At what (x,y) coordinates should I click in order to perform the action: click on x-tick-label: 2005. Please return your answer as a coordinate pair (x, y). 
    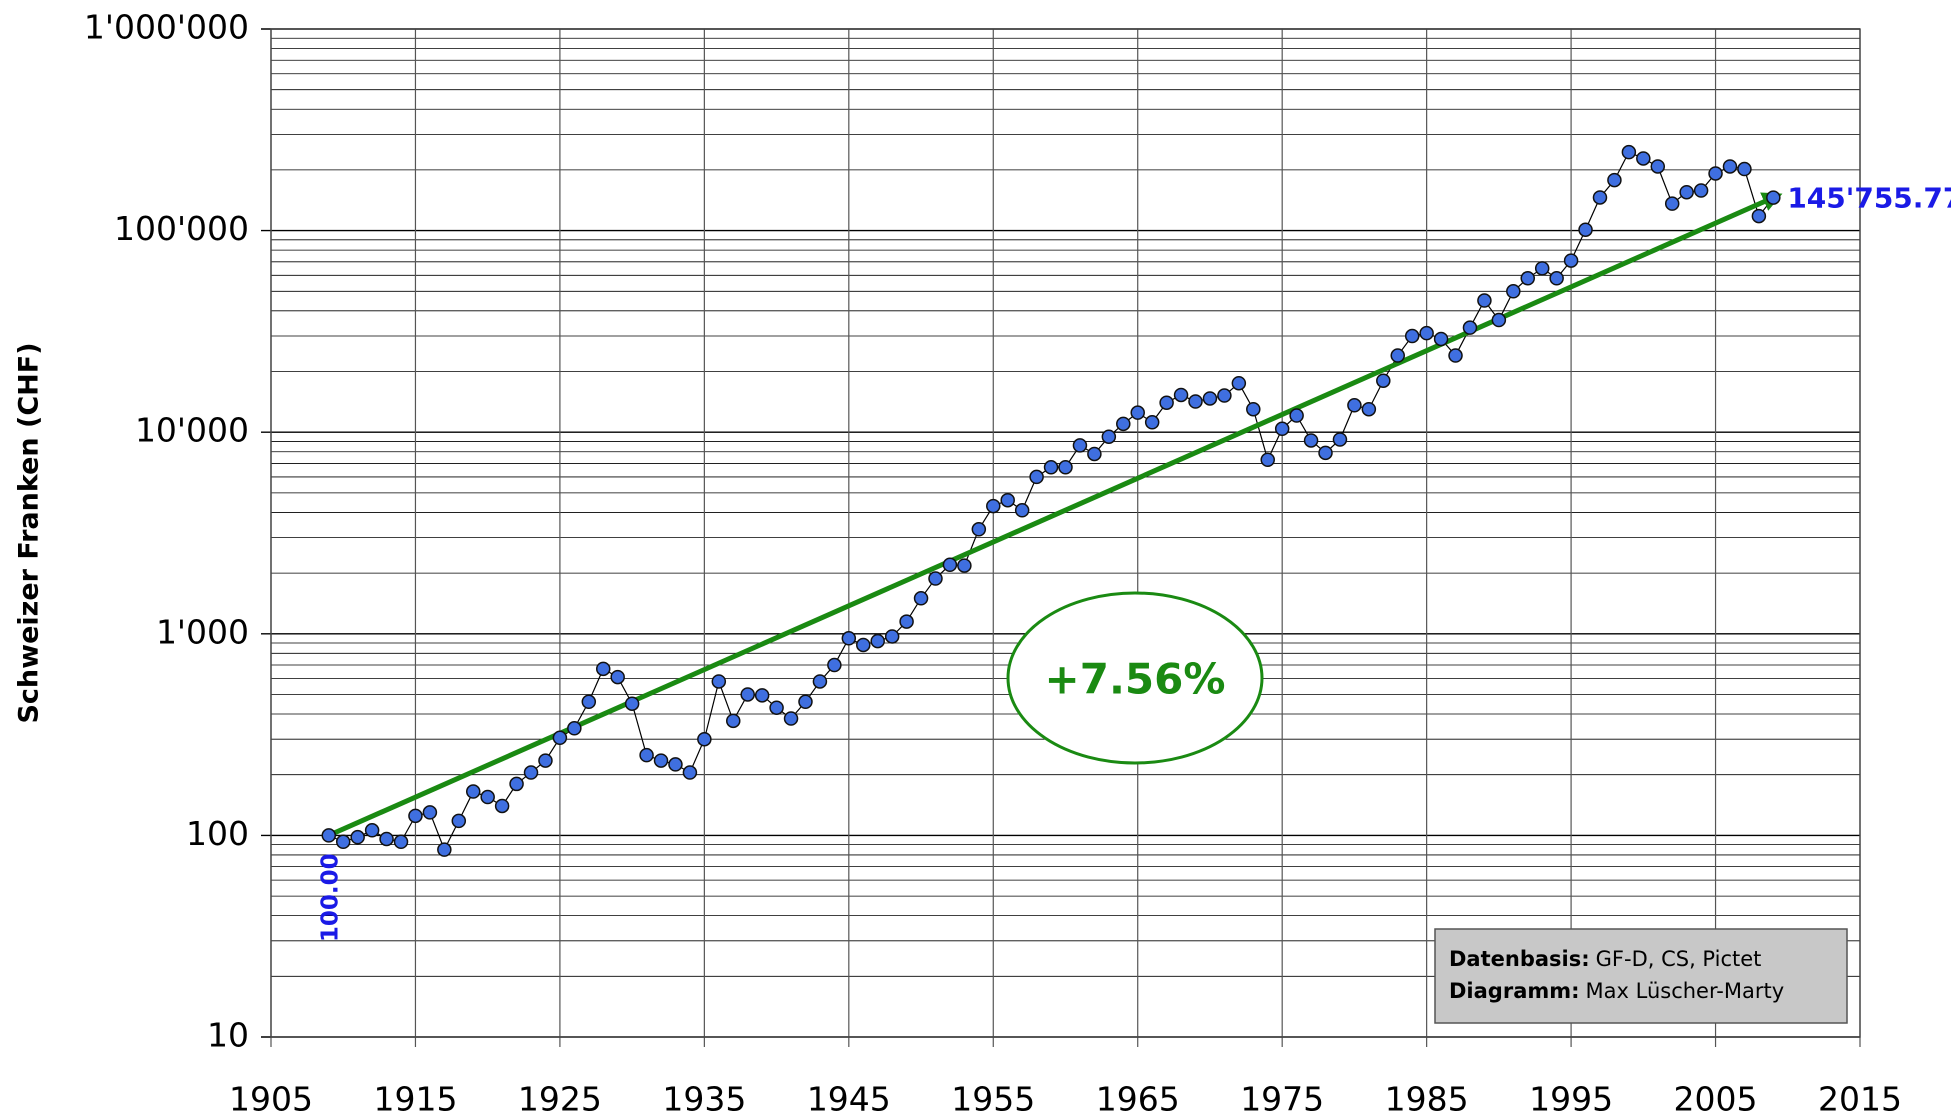
    Looking at the image, I should click on (1716, 1099).